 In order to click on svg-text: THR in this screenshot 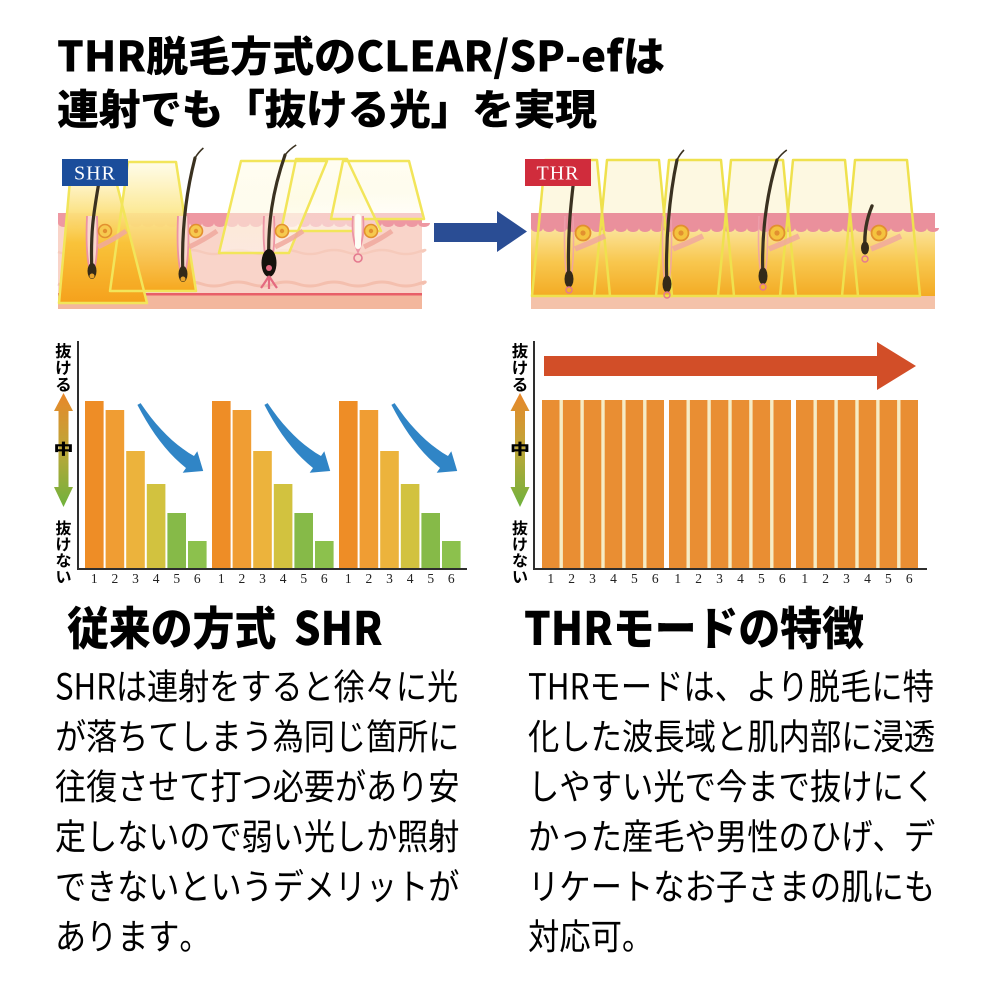, I will do `click(558, 174)`.